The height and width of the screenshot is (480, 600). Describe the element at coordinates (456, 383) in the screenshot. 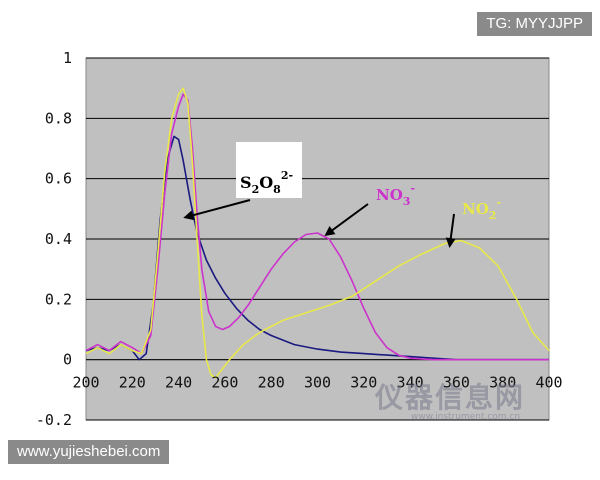

I see `x-tick-label: 360` at that location.